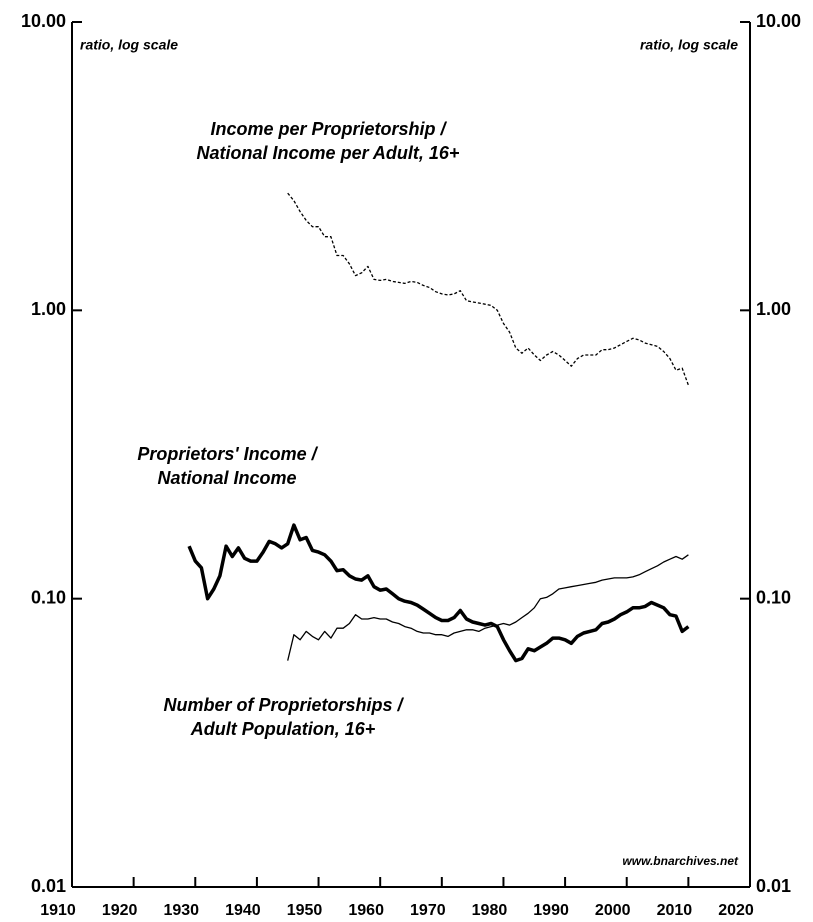 This screenshot has height=922, width=813. Describe the element at coordinates (736, 910) in the screenshot. I see `x-tick-label: 2020` at that location.